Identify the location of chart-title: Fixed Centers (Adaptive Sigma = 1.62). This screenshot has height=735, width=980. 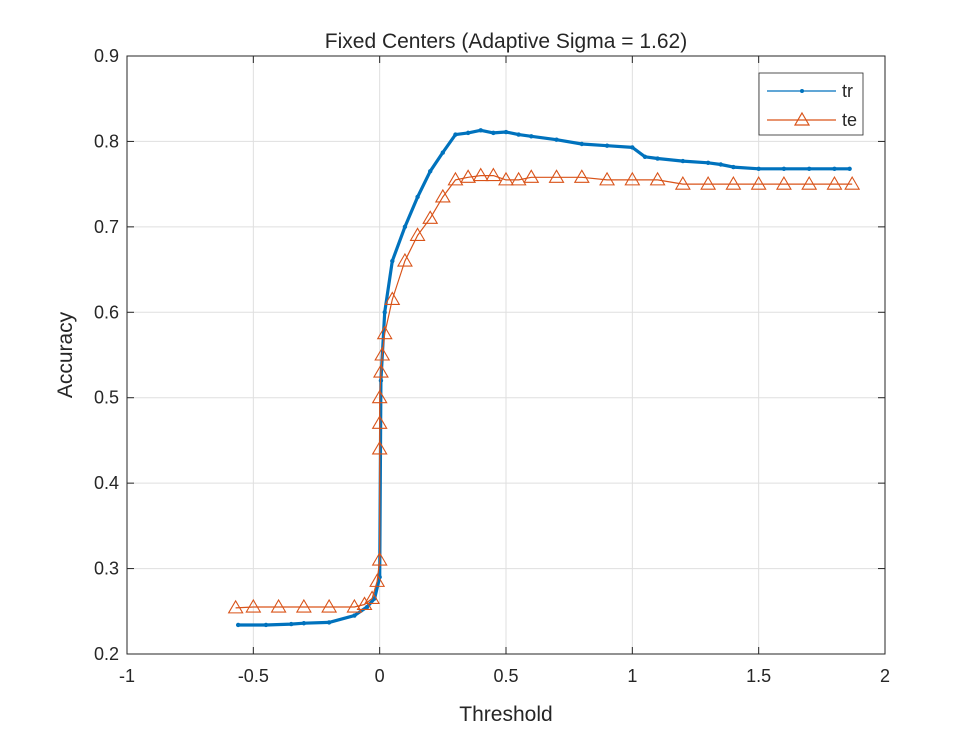
(506, 41).